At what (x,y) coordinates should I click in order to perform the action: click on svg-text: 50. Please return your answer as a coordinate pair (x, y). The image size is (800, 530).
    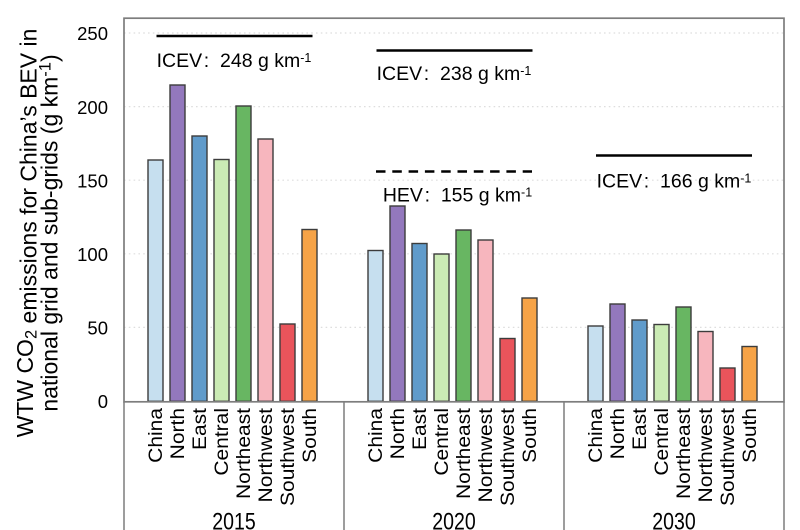
    Looking at the image, I should click on (97, 328).